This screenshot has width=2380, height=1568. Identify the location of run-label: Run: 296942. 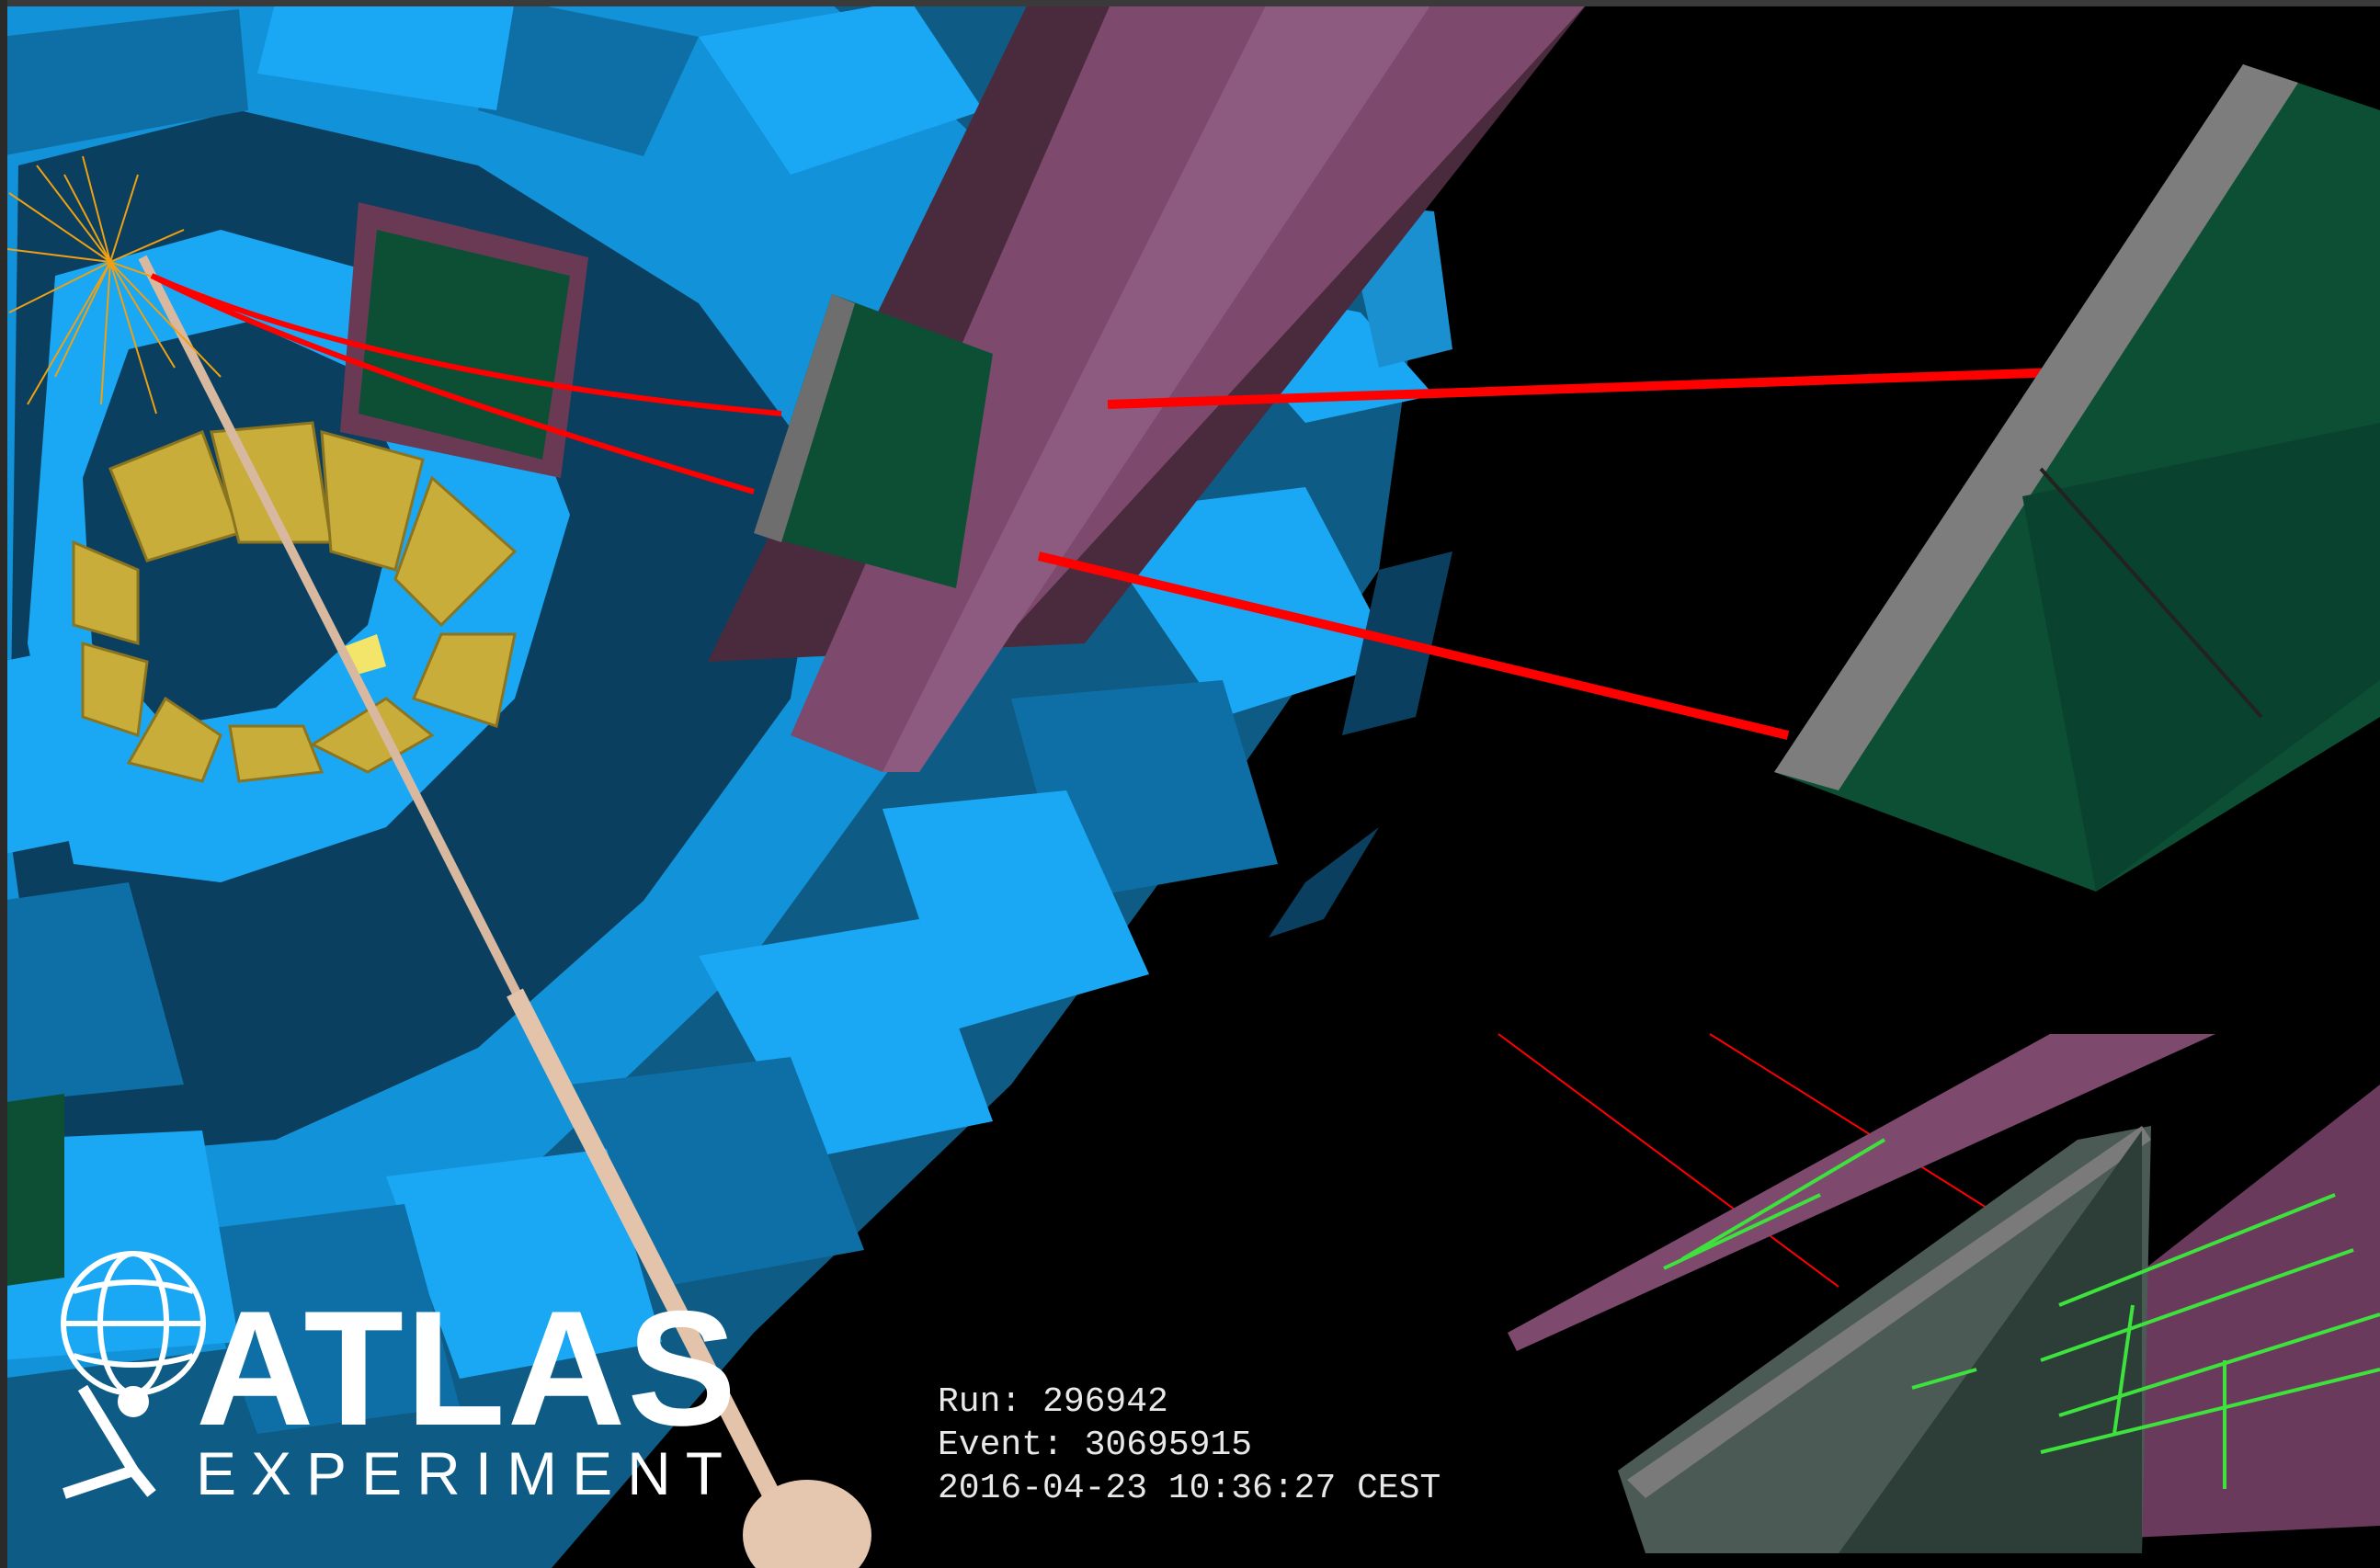
(1053, 1402).